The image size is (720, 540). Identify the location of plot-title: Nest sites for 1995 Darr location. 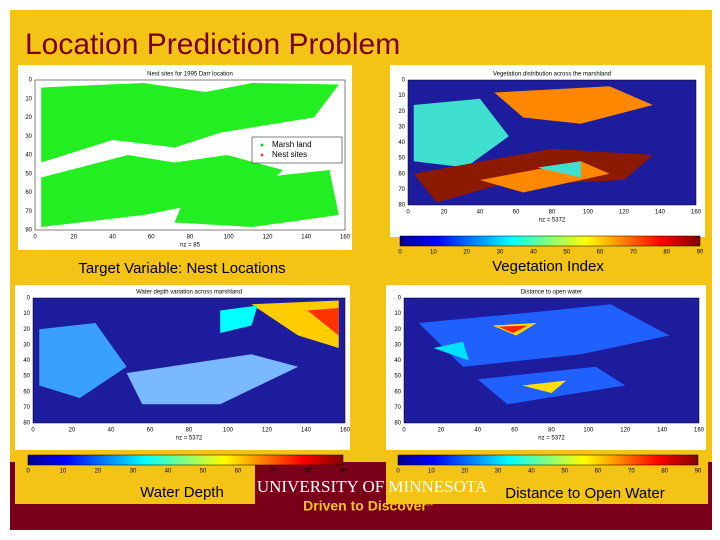
(190, 75).